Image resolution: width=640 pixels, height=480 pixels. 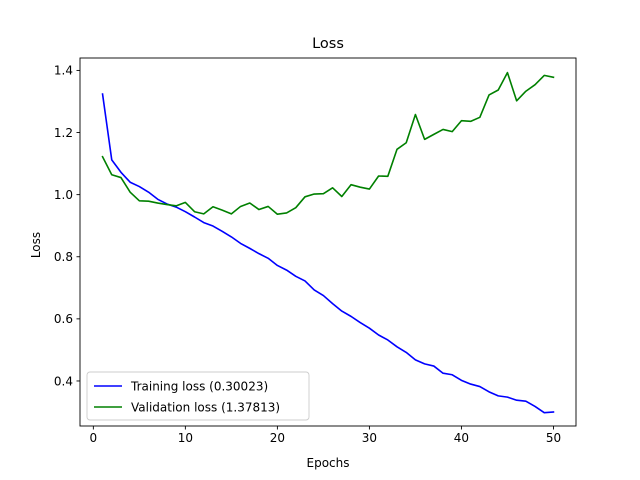 I want to click on x-tick-label: 50, so click(x=553, y=438).